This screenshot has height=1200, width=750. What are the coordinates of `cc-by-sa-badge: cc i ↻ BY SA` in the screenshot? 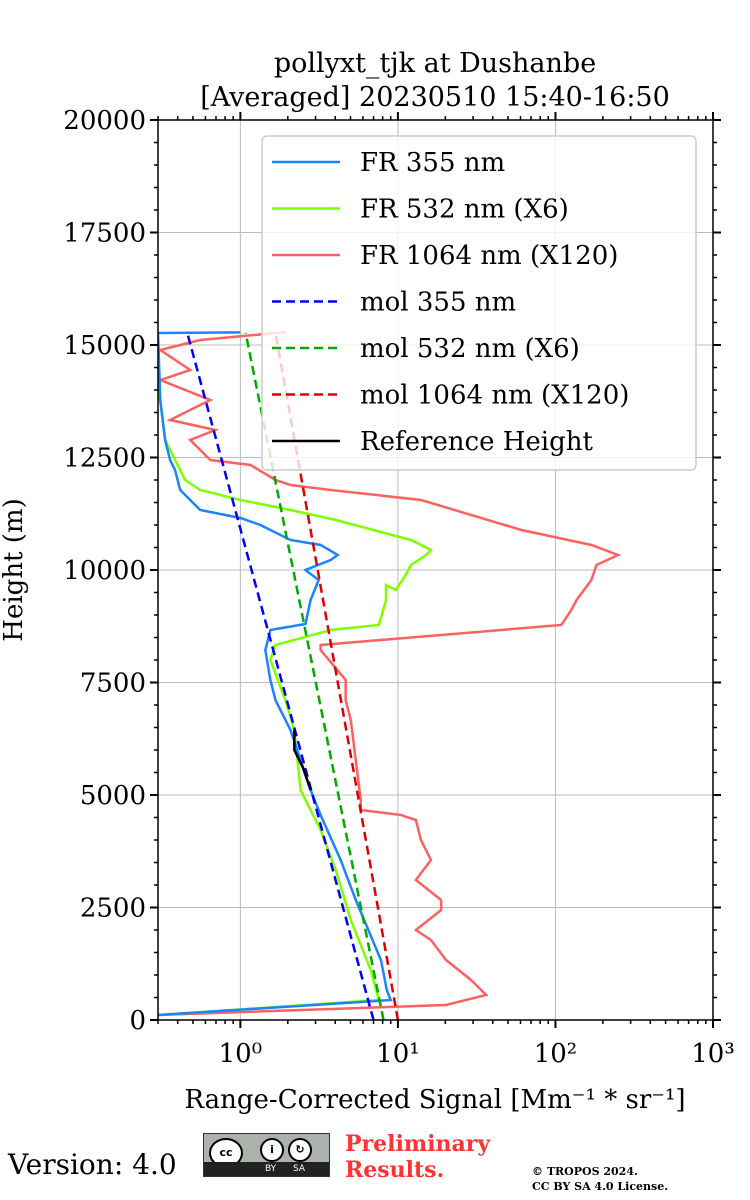 It's located at (266, 1155).